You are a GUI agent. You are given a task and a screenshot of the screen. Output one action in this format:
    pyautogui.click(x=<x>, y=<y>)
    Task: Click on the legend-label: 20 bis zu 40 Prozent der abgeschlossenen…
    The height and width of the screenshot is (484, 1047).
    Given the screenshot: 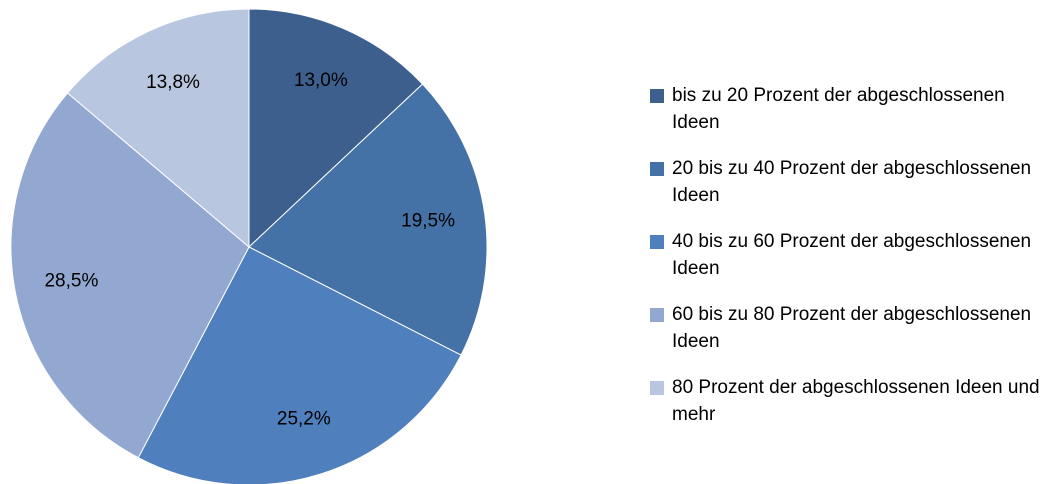 What is the action you would take?
    pyautogui.click(x=852, y=182)
    